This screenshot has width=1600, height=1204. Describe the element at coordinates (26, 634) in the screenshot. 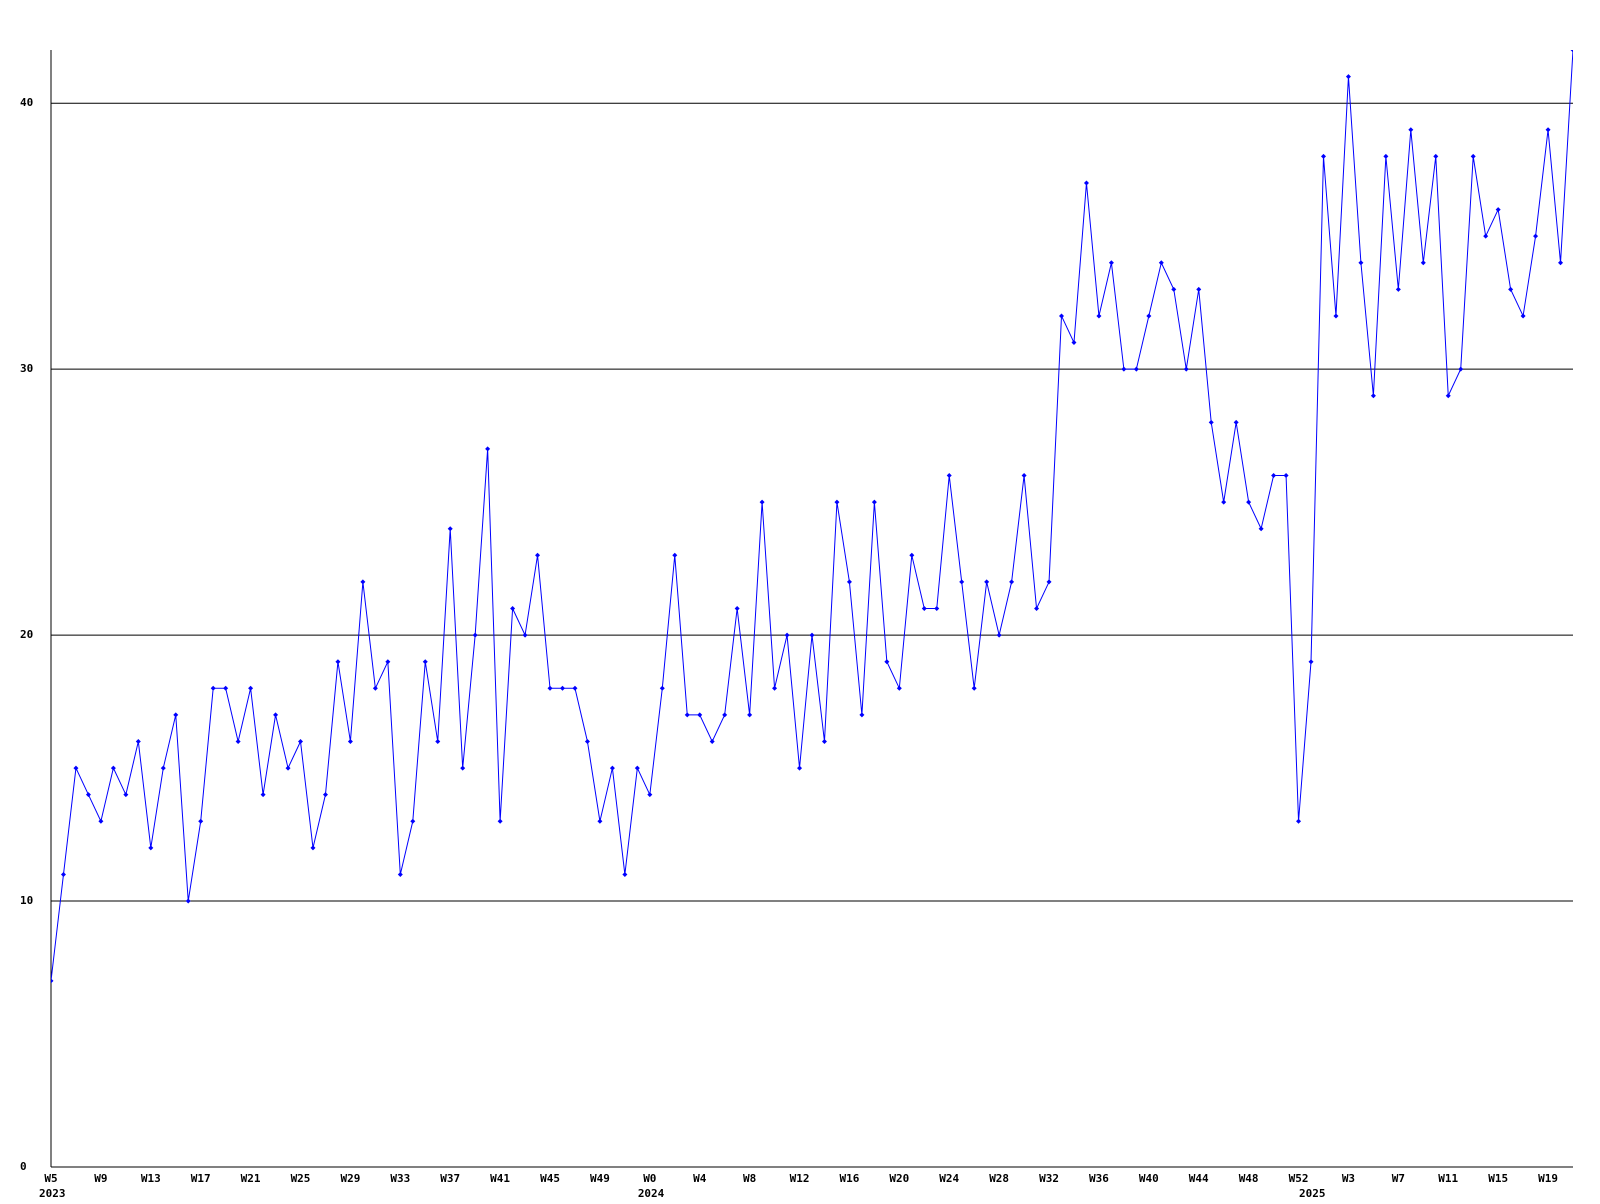

I see `y-tick-label: 20` at that location.